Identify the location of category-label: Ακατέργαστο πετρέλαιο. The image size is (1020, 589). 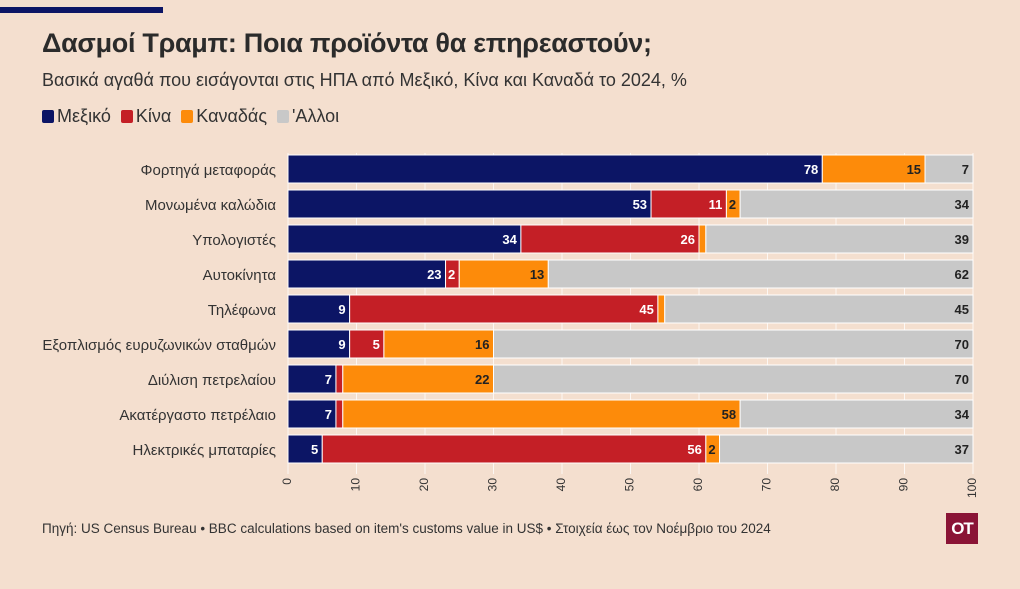
(197, 415).